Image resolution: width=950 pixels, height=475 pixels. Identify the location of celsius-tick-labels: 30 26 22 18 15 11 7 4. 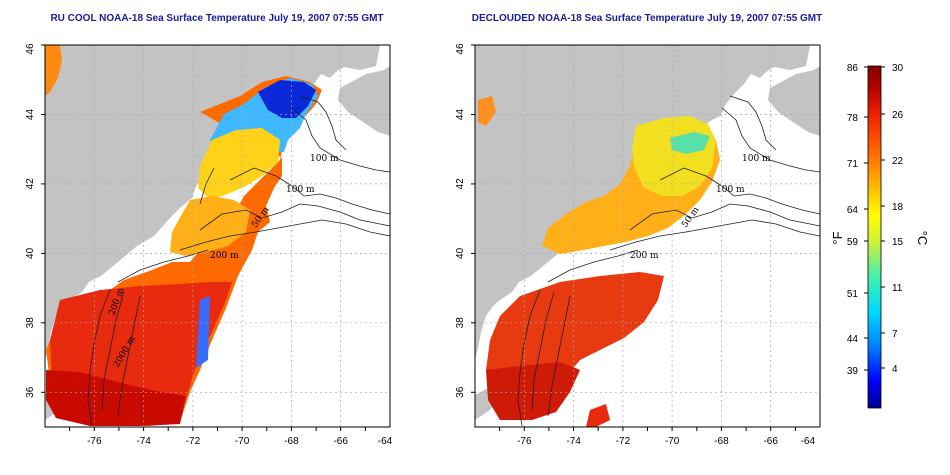
(898, 219).